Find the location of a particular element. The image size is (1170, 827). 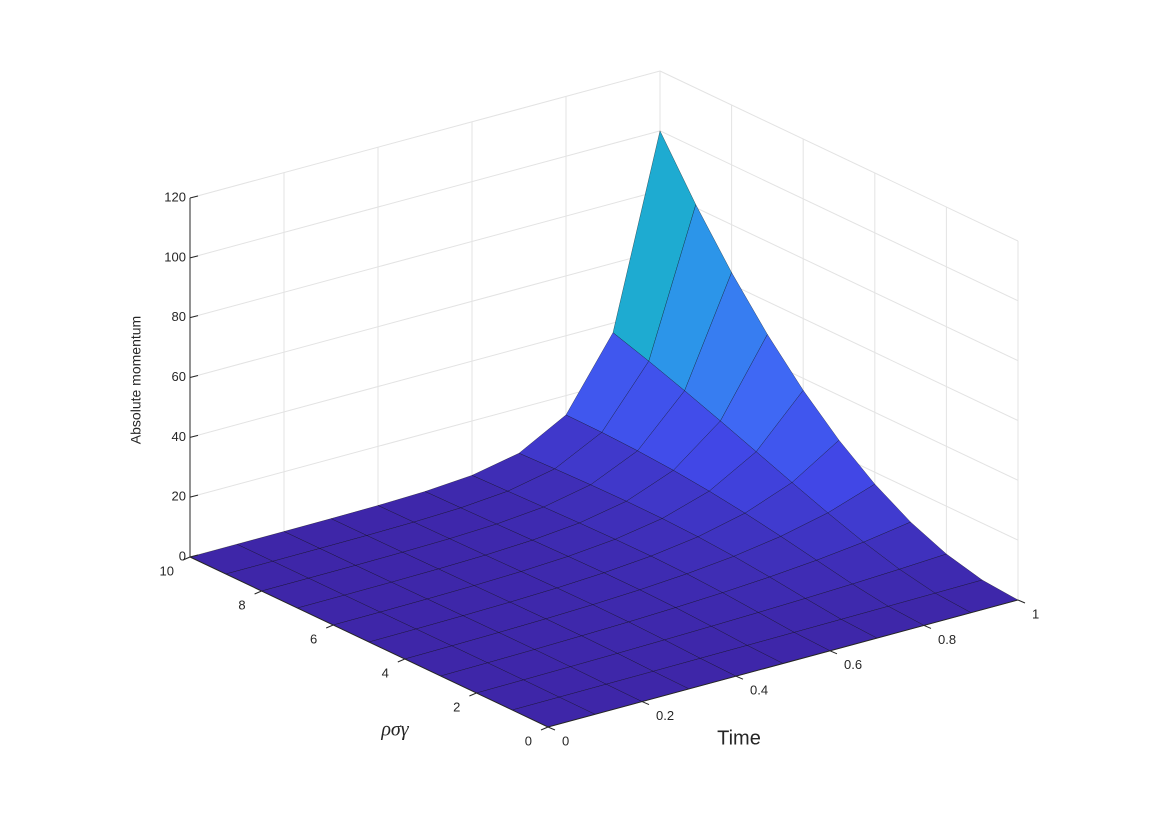

y-axis-line is located at coordinates (369, 642).